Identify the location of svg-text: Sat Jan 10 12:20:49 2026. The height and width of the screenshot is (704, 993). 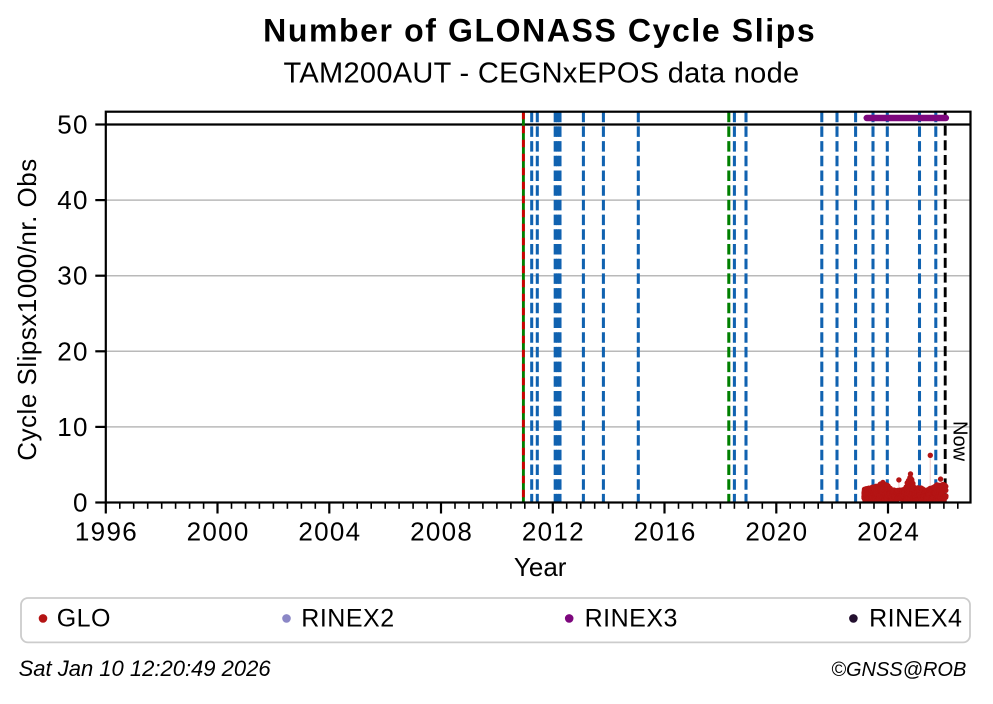
(145, 668).